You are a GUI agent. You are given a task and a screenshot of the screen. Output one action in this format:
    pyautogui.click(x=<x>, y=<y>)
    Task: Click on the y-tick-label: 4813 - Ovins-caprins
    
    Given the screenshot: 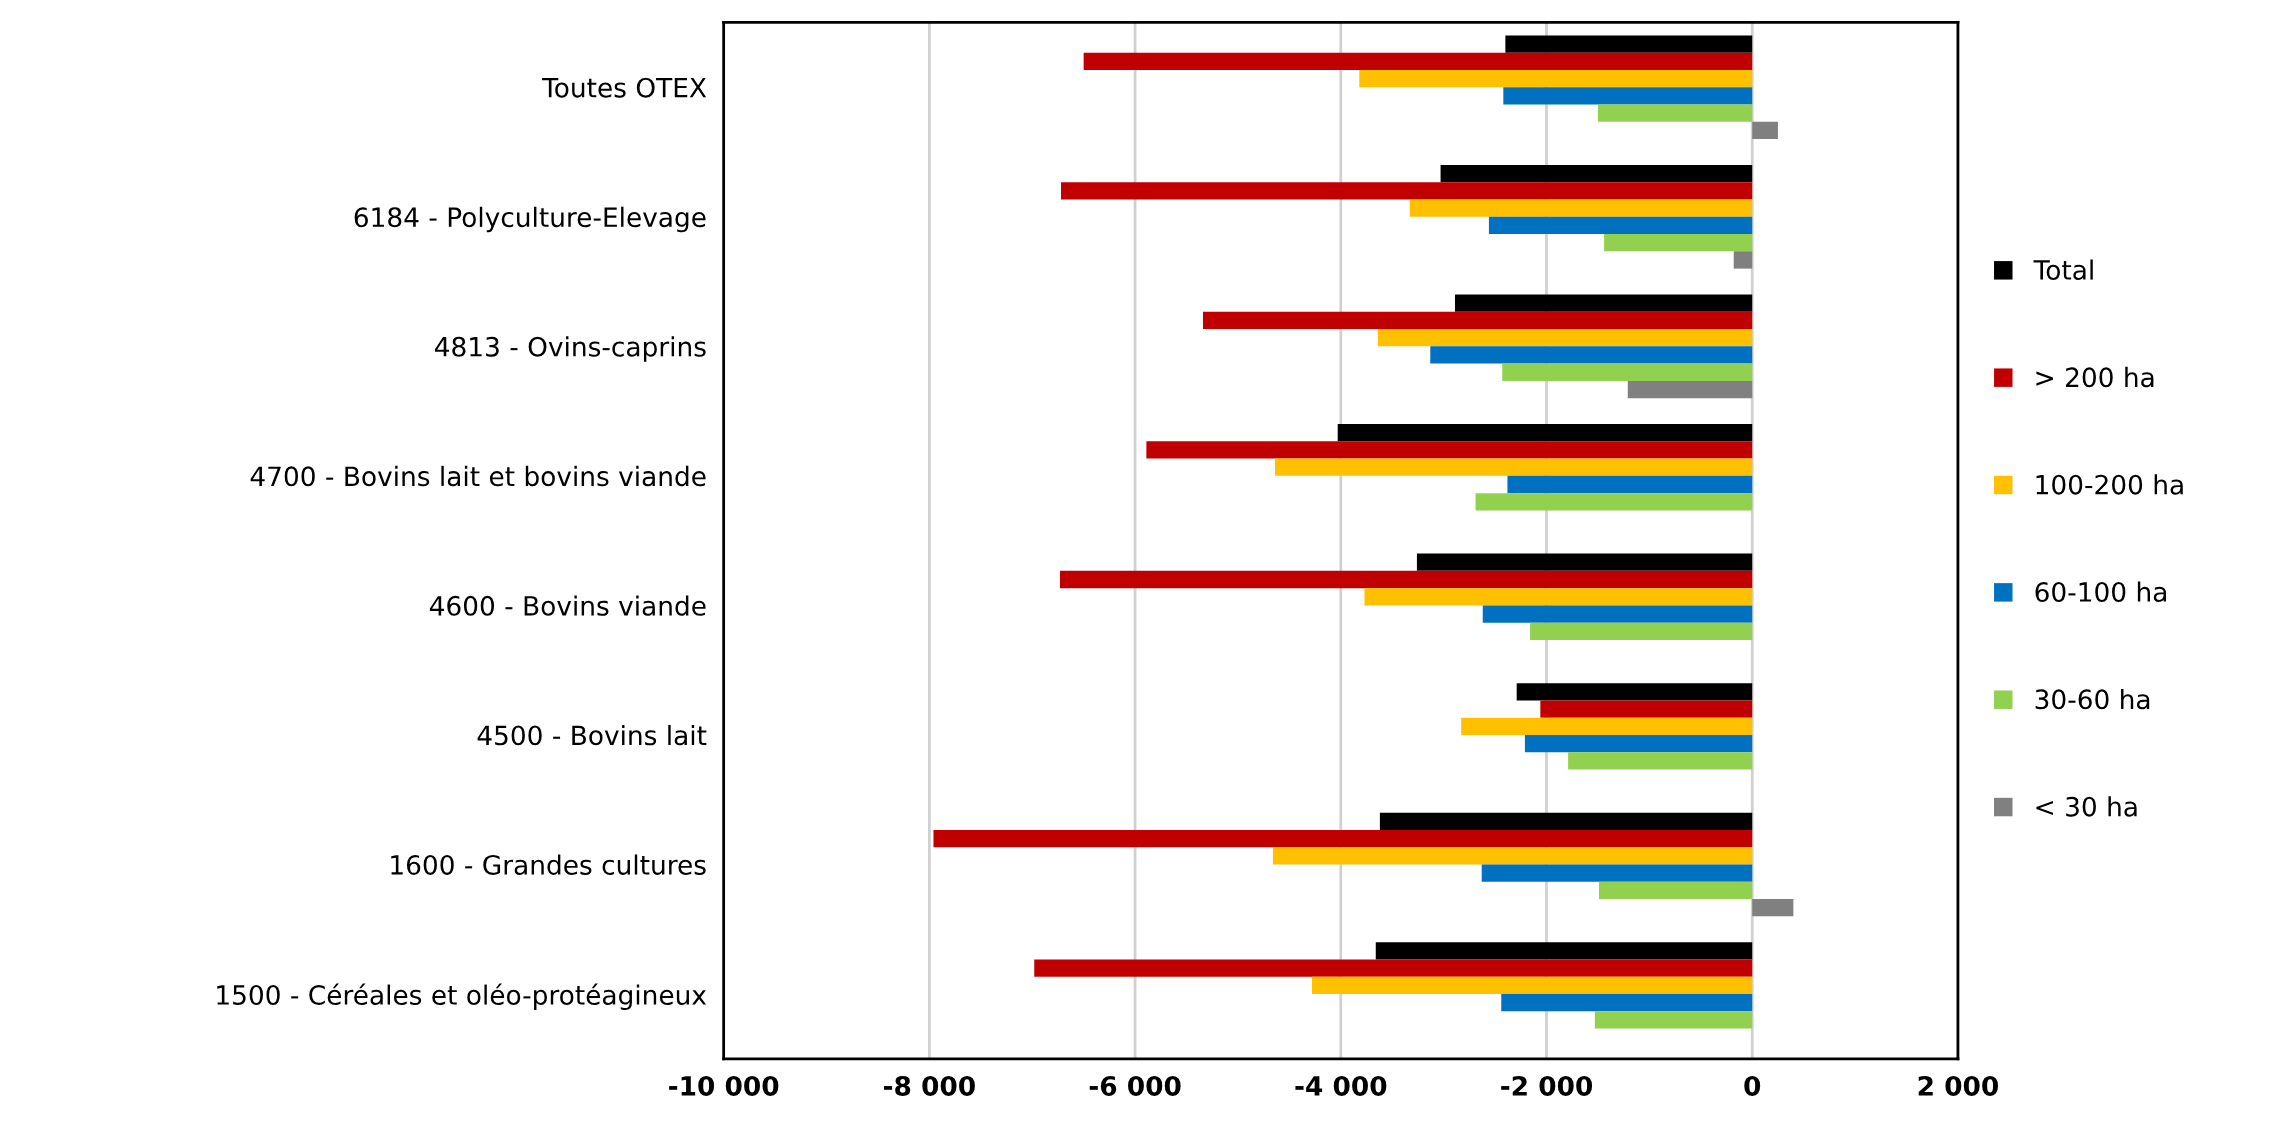 What is the action you would take?
    pyautogui.click(x=570, y=349)
    